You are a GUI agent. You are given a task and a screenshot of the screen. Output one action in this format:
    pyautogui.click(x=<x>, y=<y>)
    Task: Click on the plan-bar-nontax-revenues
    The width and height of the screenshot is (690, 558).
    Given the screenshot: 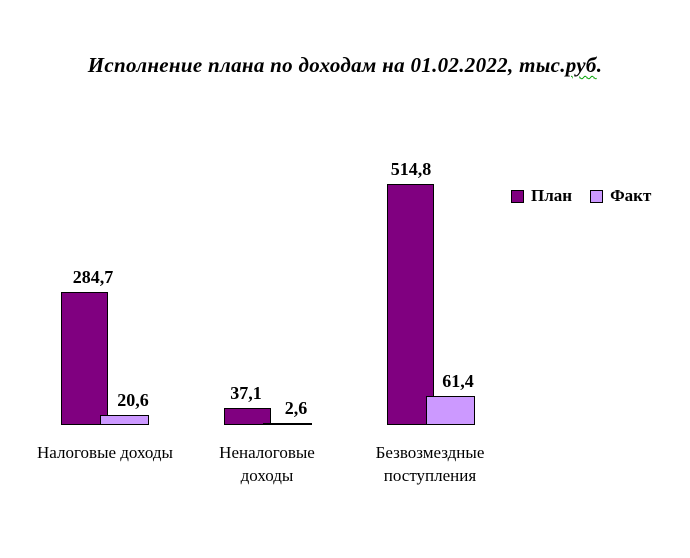 What is the action you would take?
    pyautogui.click(x=247, y=416)
    